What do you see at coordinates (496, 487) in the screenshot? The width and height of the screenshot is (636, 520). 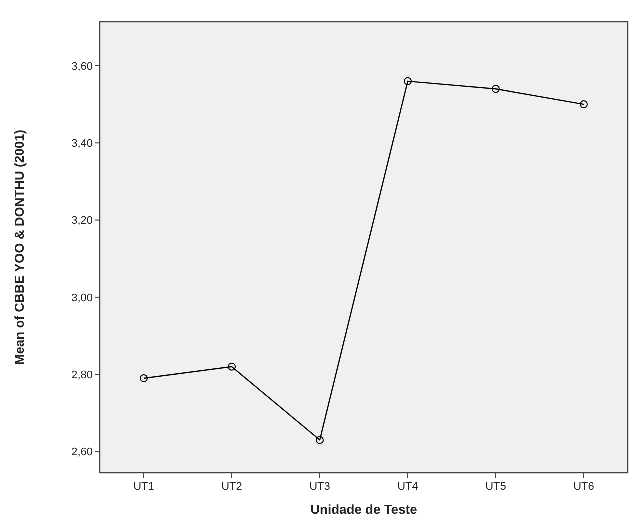 I see `x-tick-label: UT5` at bounding box center [496, 487].